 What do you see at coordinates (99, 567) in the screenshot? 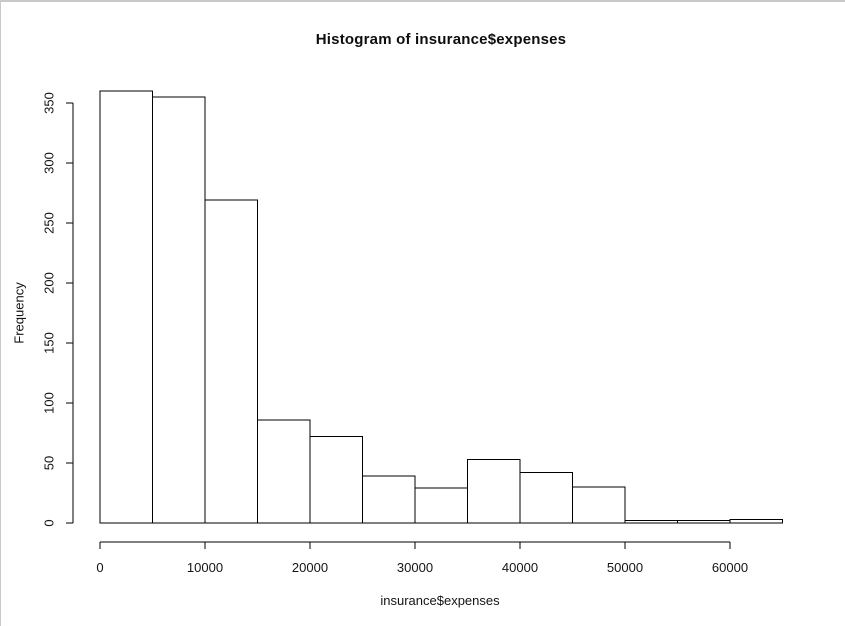
I see `x-tick-label: 0` at bounding box center [99, 567].